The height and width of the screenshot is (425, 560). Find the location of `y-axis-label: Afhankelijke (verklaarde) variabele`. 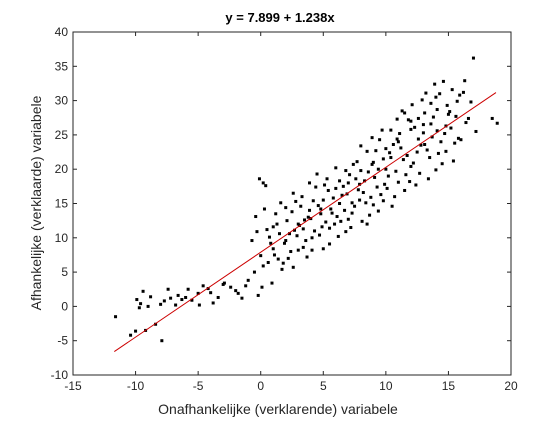

y-axis-label: Afhankelijke (verklaarde) variabele is located at coordinates (36, 202).